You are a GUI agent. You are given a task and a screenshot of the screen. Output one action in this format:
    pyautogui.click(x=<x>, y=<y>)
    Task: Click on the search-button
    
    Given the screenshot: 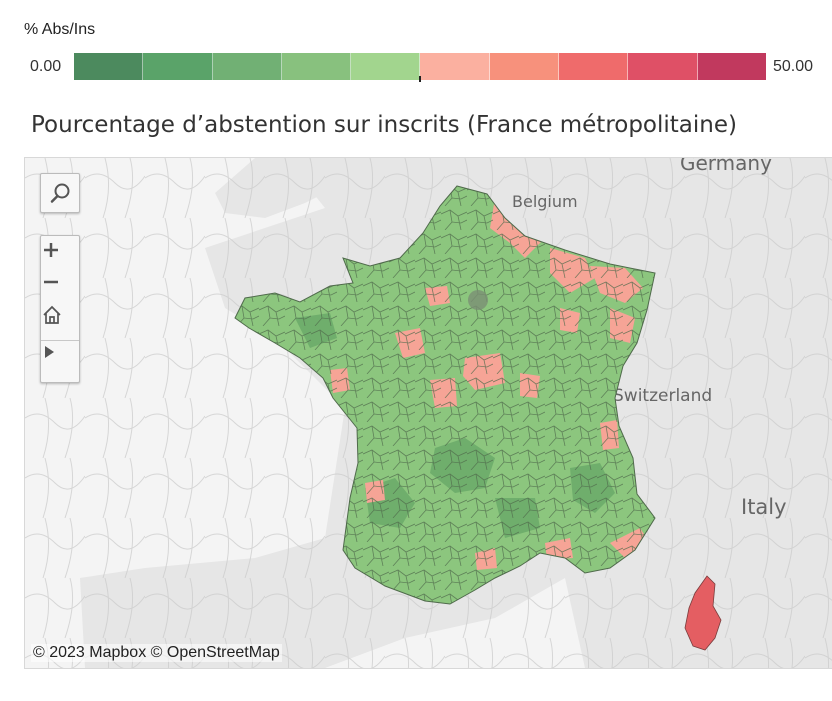 What is the action you would take?
    pyautogui.click(x=60, y=193)
    